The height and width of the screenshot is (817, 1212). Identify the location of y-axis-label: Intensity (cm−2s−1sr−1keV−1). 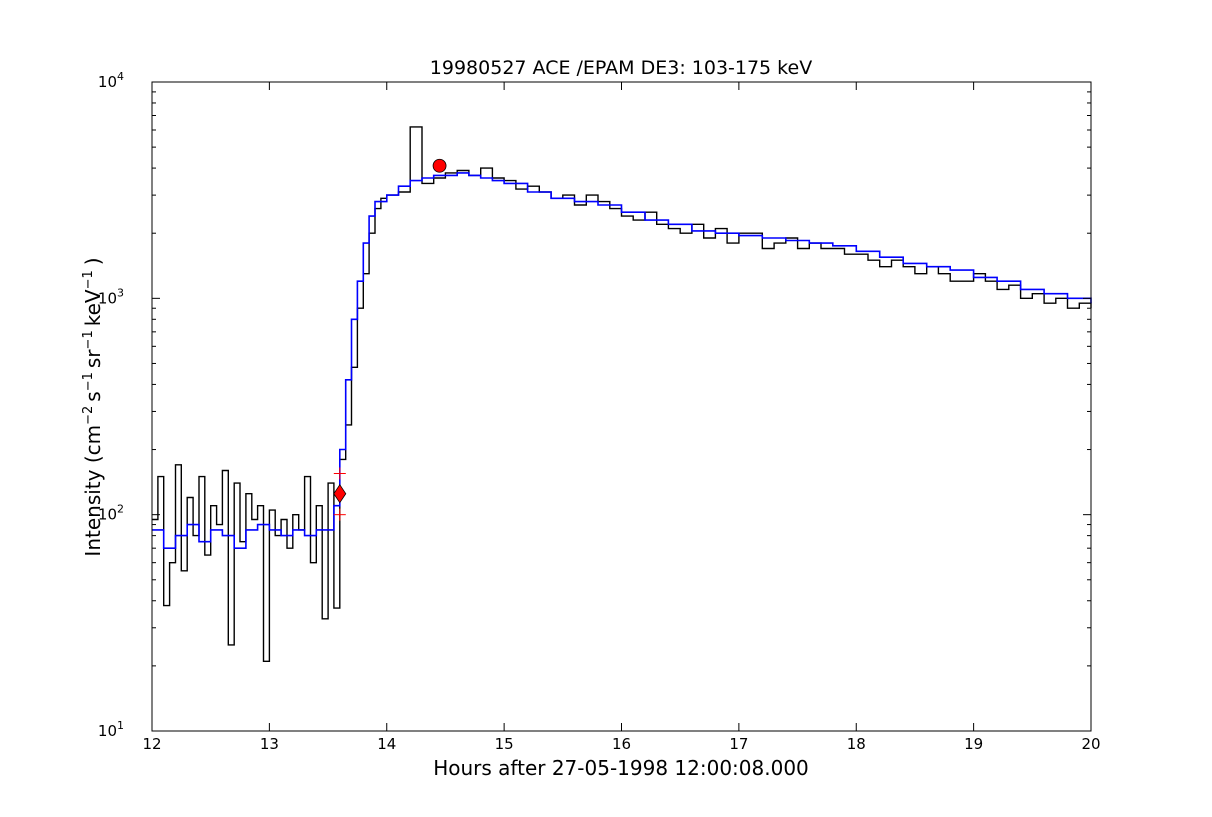
(93, 406).